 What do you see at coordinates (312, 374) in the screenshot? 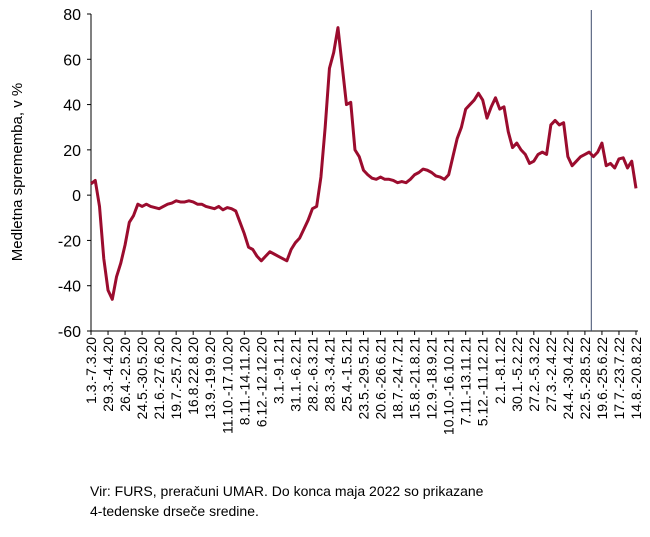
I see `x-tick-label: 28.2.-6.3.21` at bounding box center [312, 374].